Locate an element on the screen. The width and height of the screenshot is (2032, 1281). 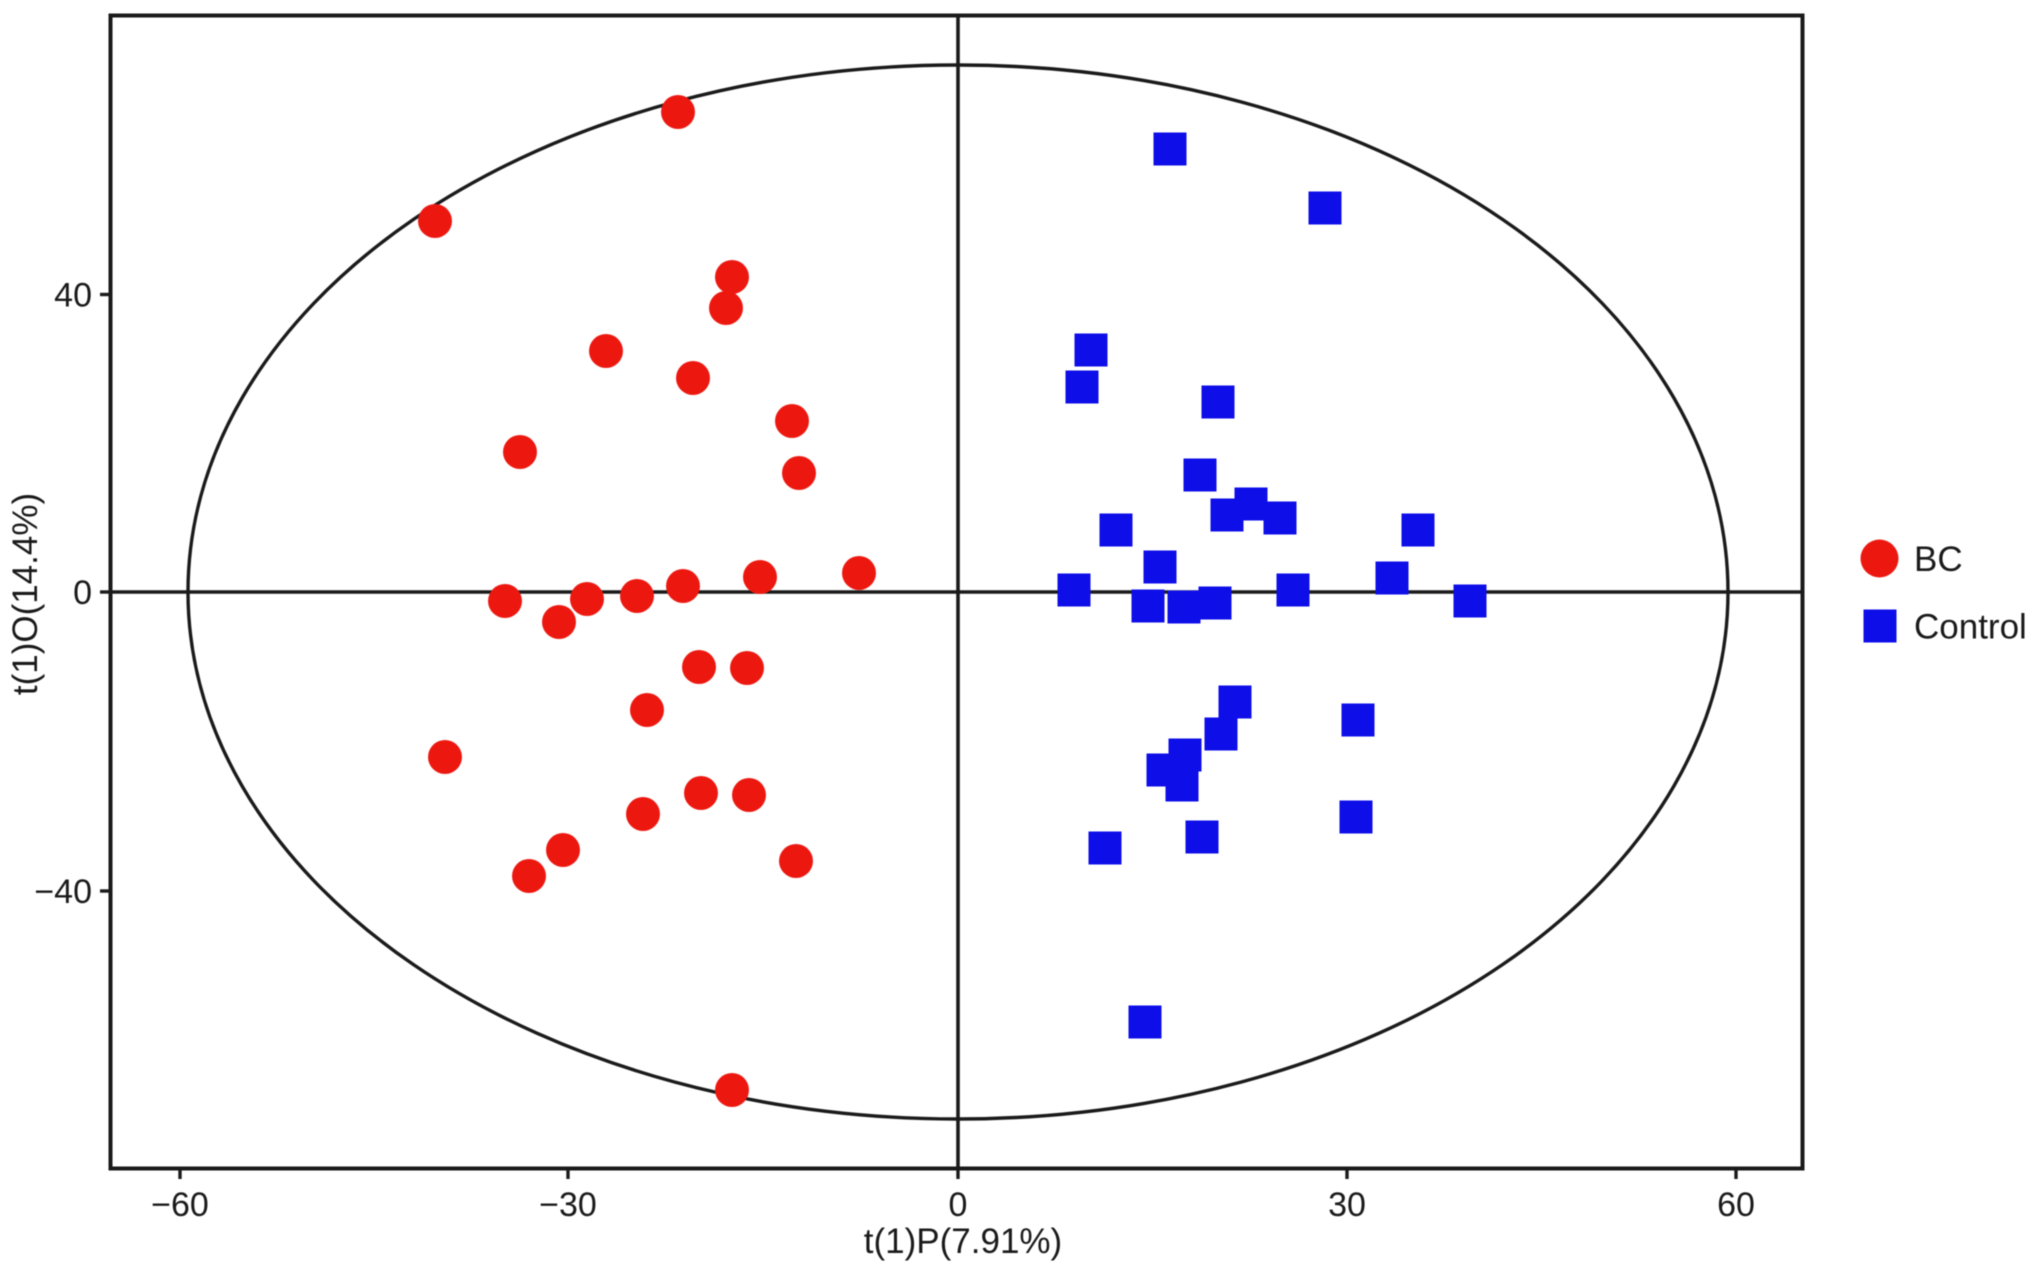
svg-text: 30 is located at coordinates (1347, 1205).